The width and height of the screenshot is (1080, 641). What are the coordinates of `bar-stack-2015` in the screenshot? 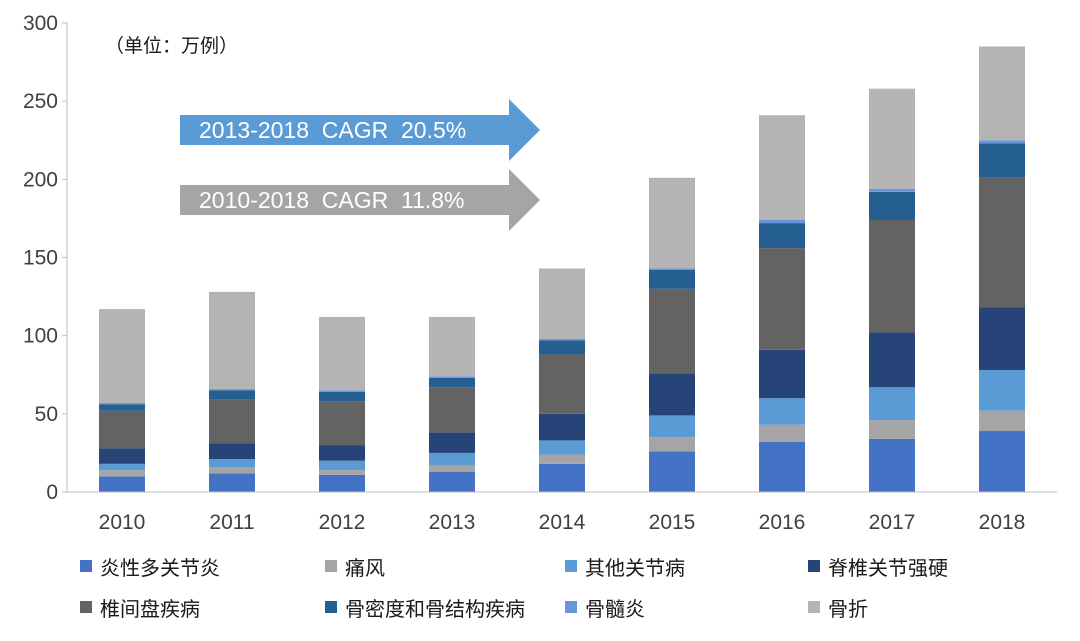 It's located at (672, 334).